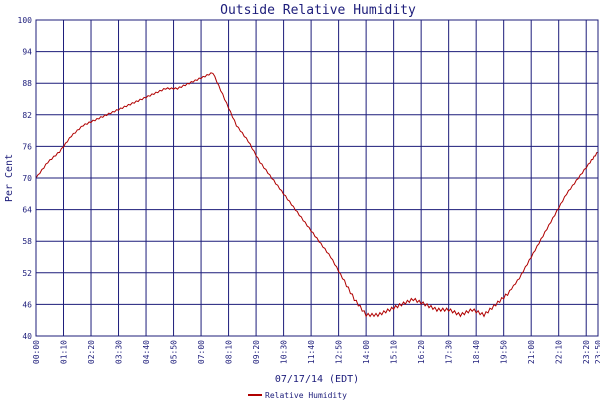 This screenshot has height=400, width=600. Describe the element at coordinates (306, 395) in the screenshot. I see `legend-label: Relative Humidity` at that location.